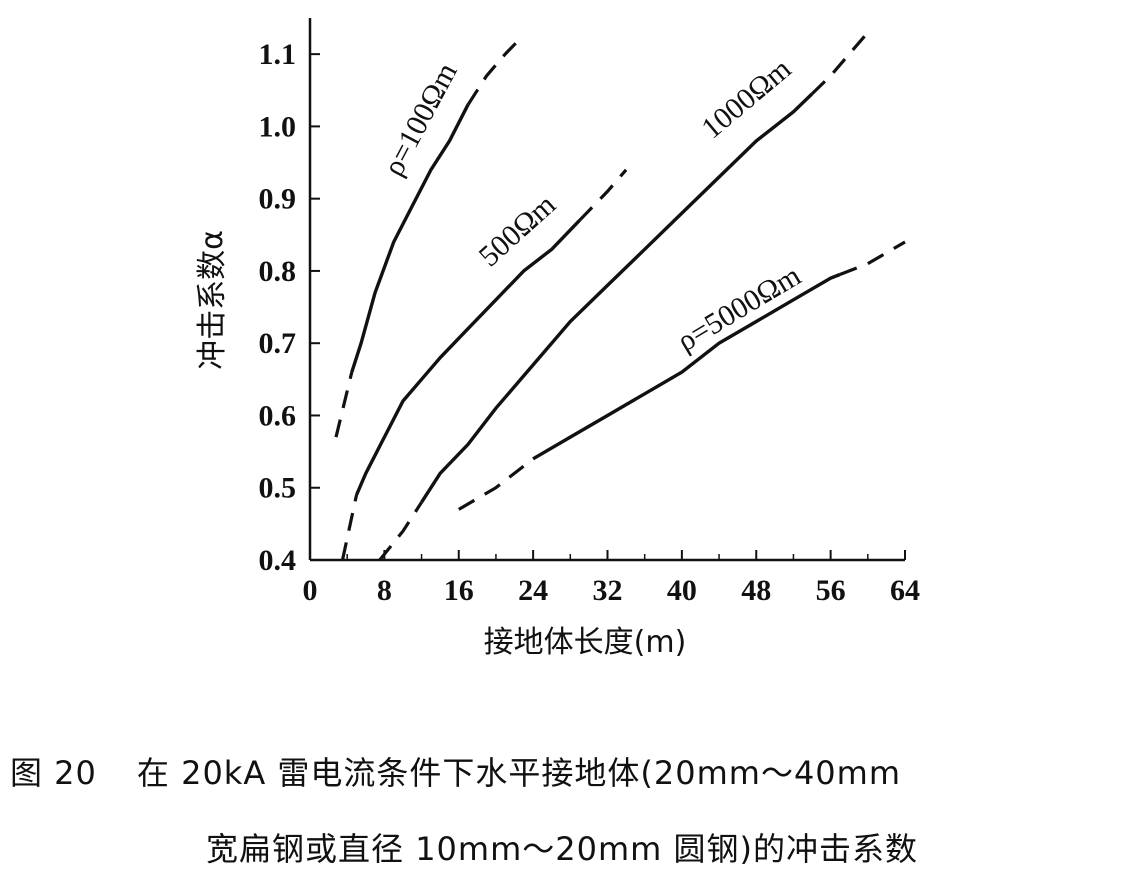 This screenshot has height=887, width=1124. Describe the element at coordinates (410, 238) in the screenshot. I see `series-1-solid-line` at that location.